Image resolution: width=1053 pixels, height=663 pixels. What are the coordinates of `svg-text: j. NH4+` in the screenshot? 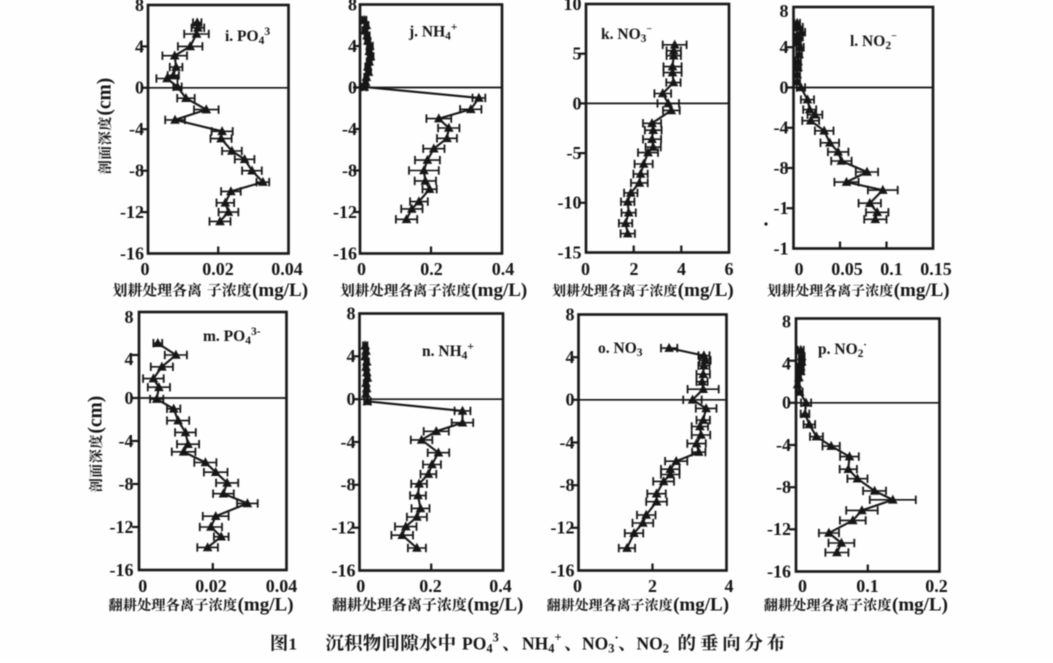 It's located at (432, 32).